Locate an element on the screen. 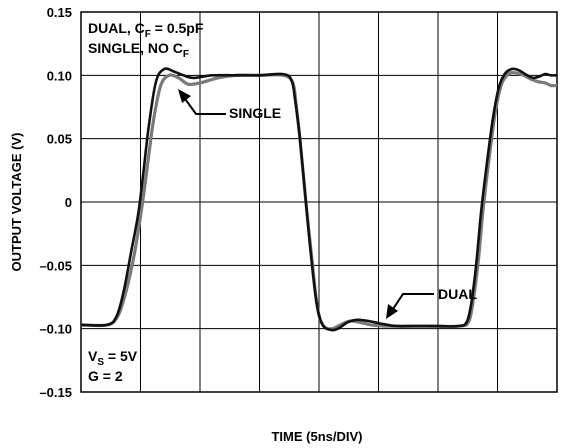  y-tick-label: 0.10 is located at coordinates (59, 75).